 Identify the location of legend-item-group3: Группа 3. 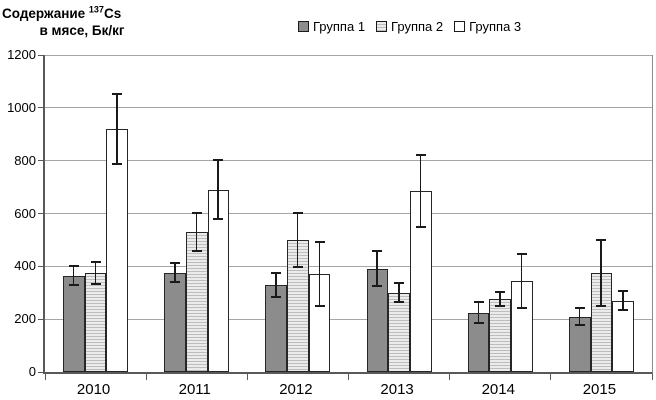
(487, 26).